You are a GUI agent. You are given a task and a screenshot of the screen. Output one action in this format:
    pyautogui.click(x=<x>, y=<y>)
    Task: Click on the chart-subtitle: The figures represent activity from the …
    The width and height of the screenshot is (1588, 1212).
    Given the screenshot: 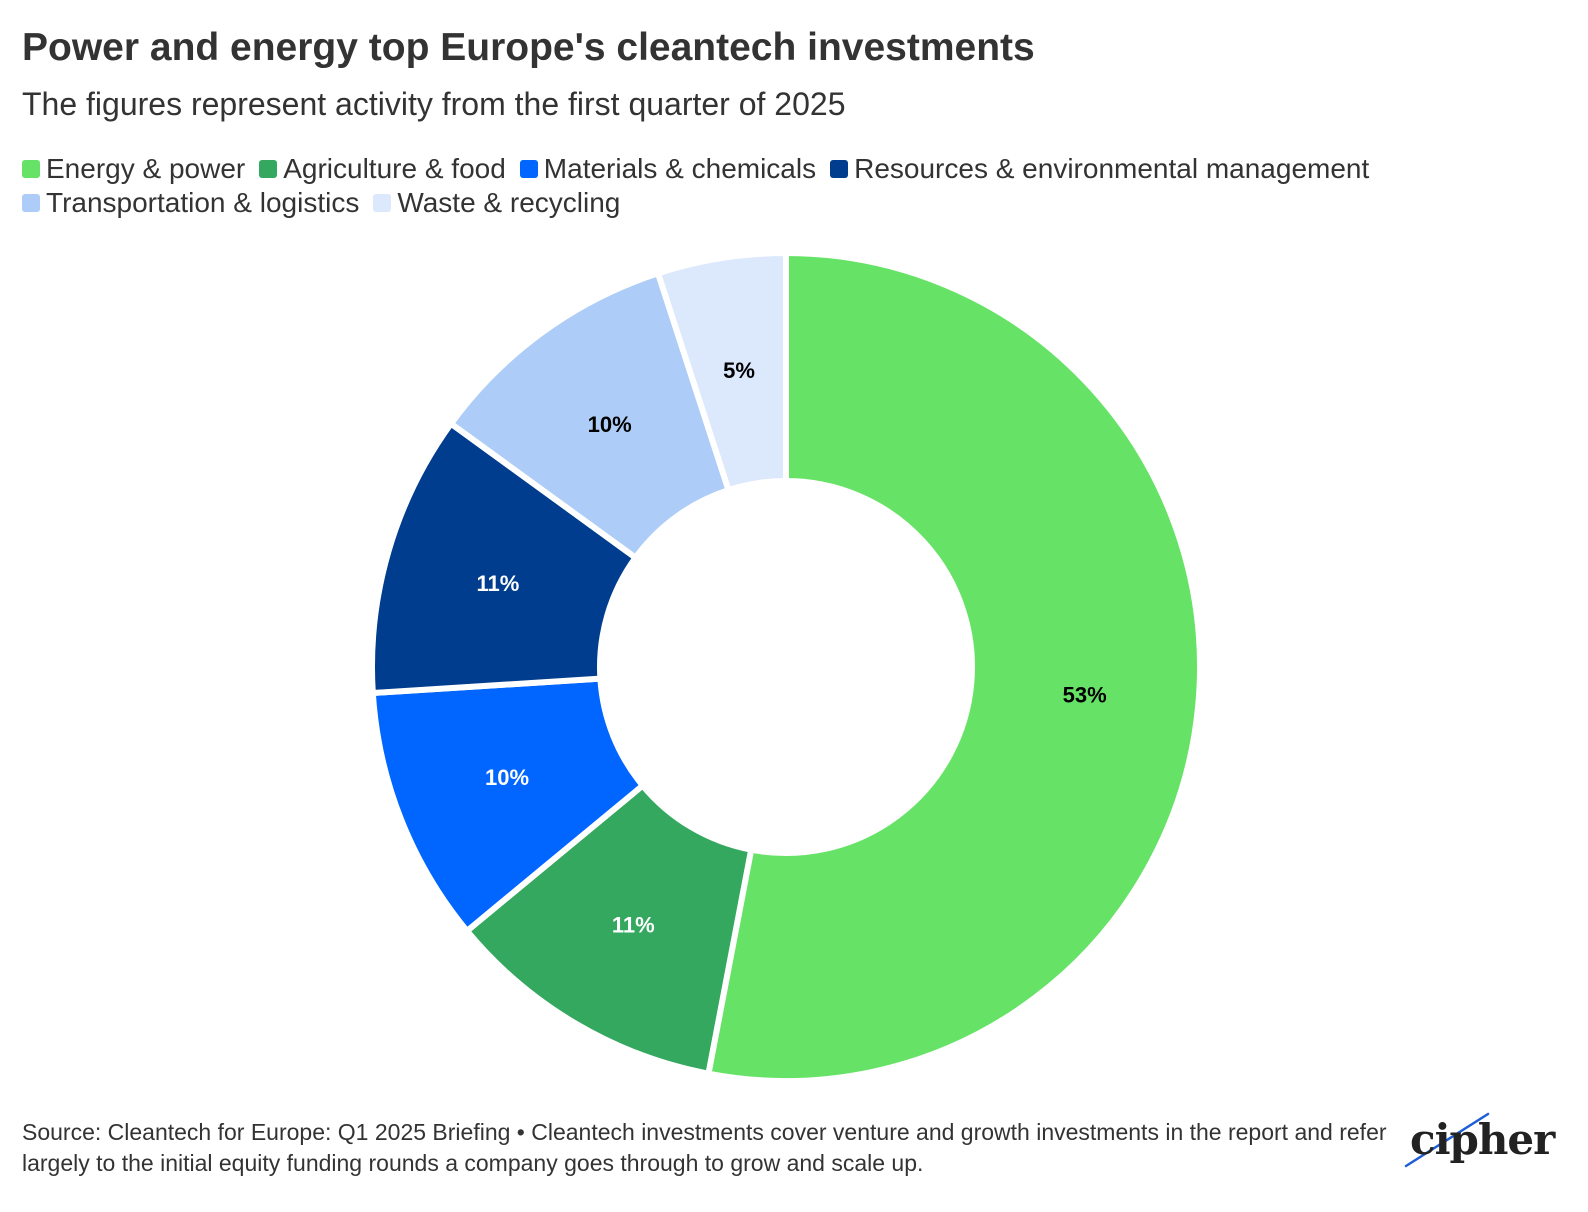 What is the action you would take?
    pyautogui.click(x=434, y=104)
    